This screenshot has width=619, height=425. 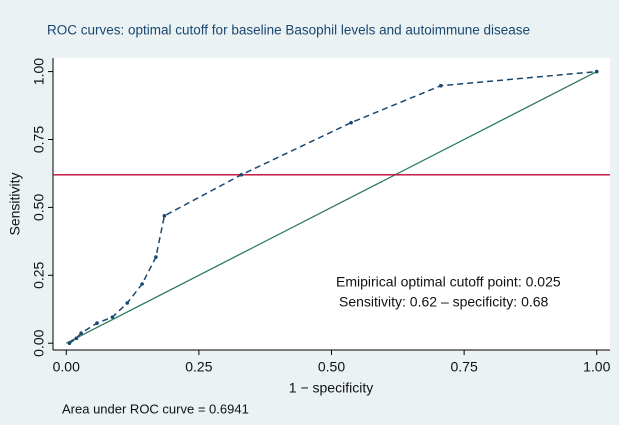 I want to click on x-tick-label: 0.00, so click(x=66, y=367).